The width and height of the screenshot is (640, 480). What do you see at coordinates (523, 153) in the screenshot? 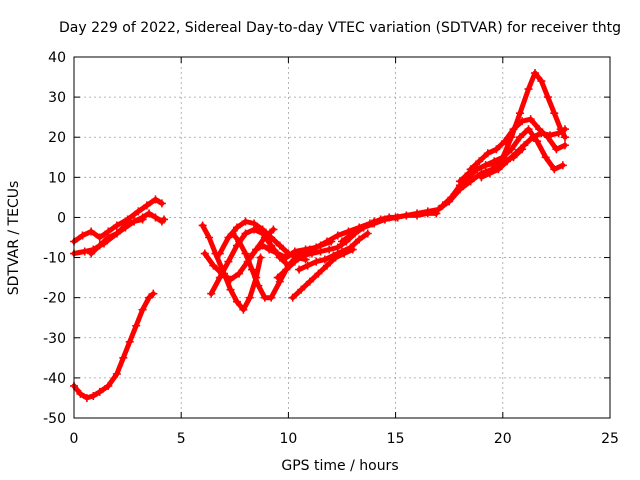
I see `series-arc-r` at bounding box center [523, 153].